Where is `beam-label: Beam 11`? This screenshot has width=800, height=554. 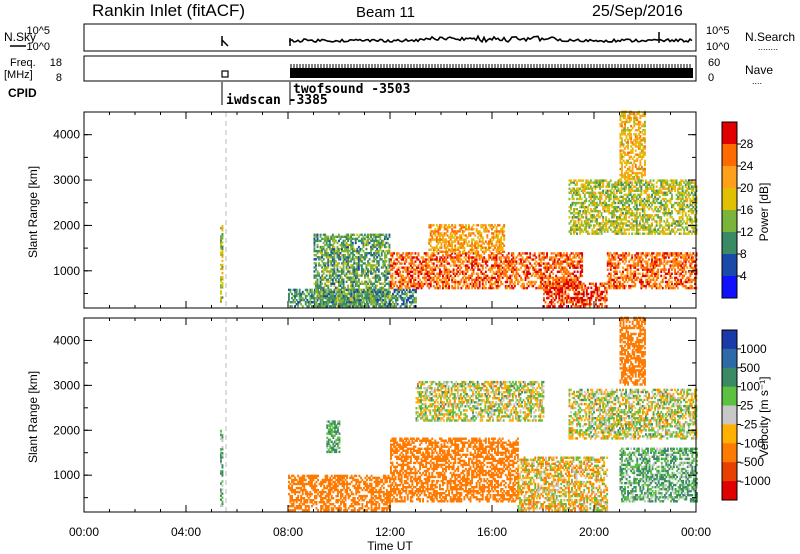 beam-label: Beam 11 is located at coordinates (385, 12).